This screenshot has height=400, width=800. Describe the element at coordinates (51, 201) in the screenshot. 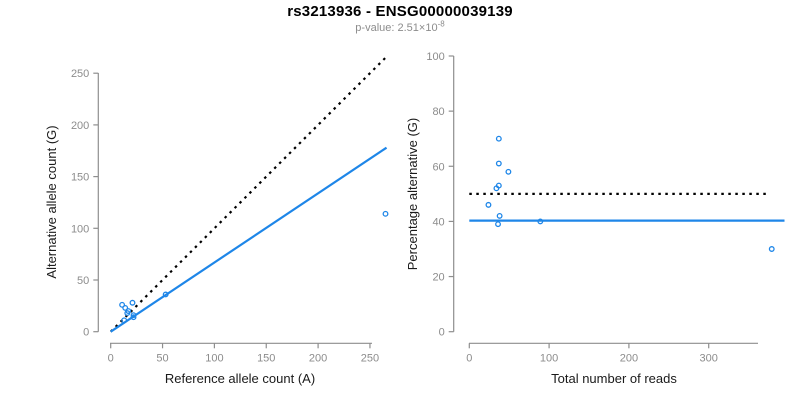

I see `y-axis-label: Alternative allele count (G)` at that location.